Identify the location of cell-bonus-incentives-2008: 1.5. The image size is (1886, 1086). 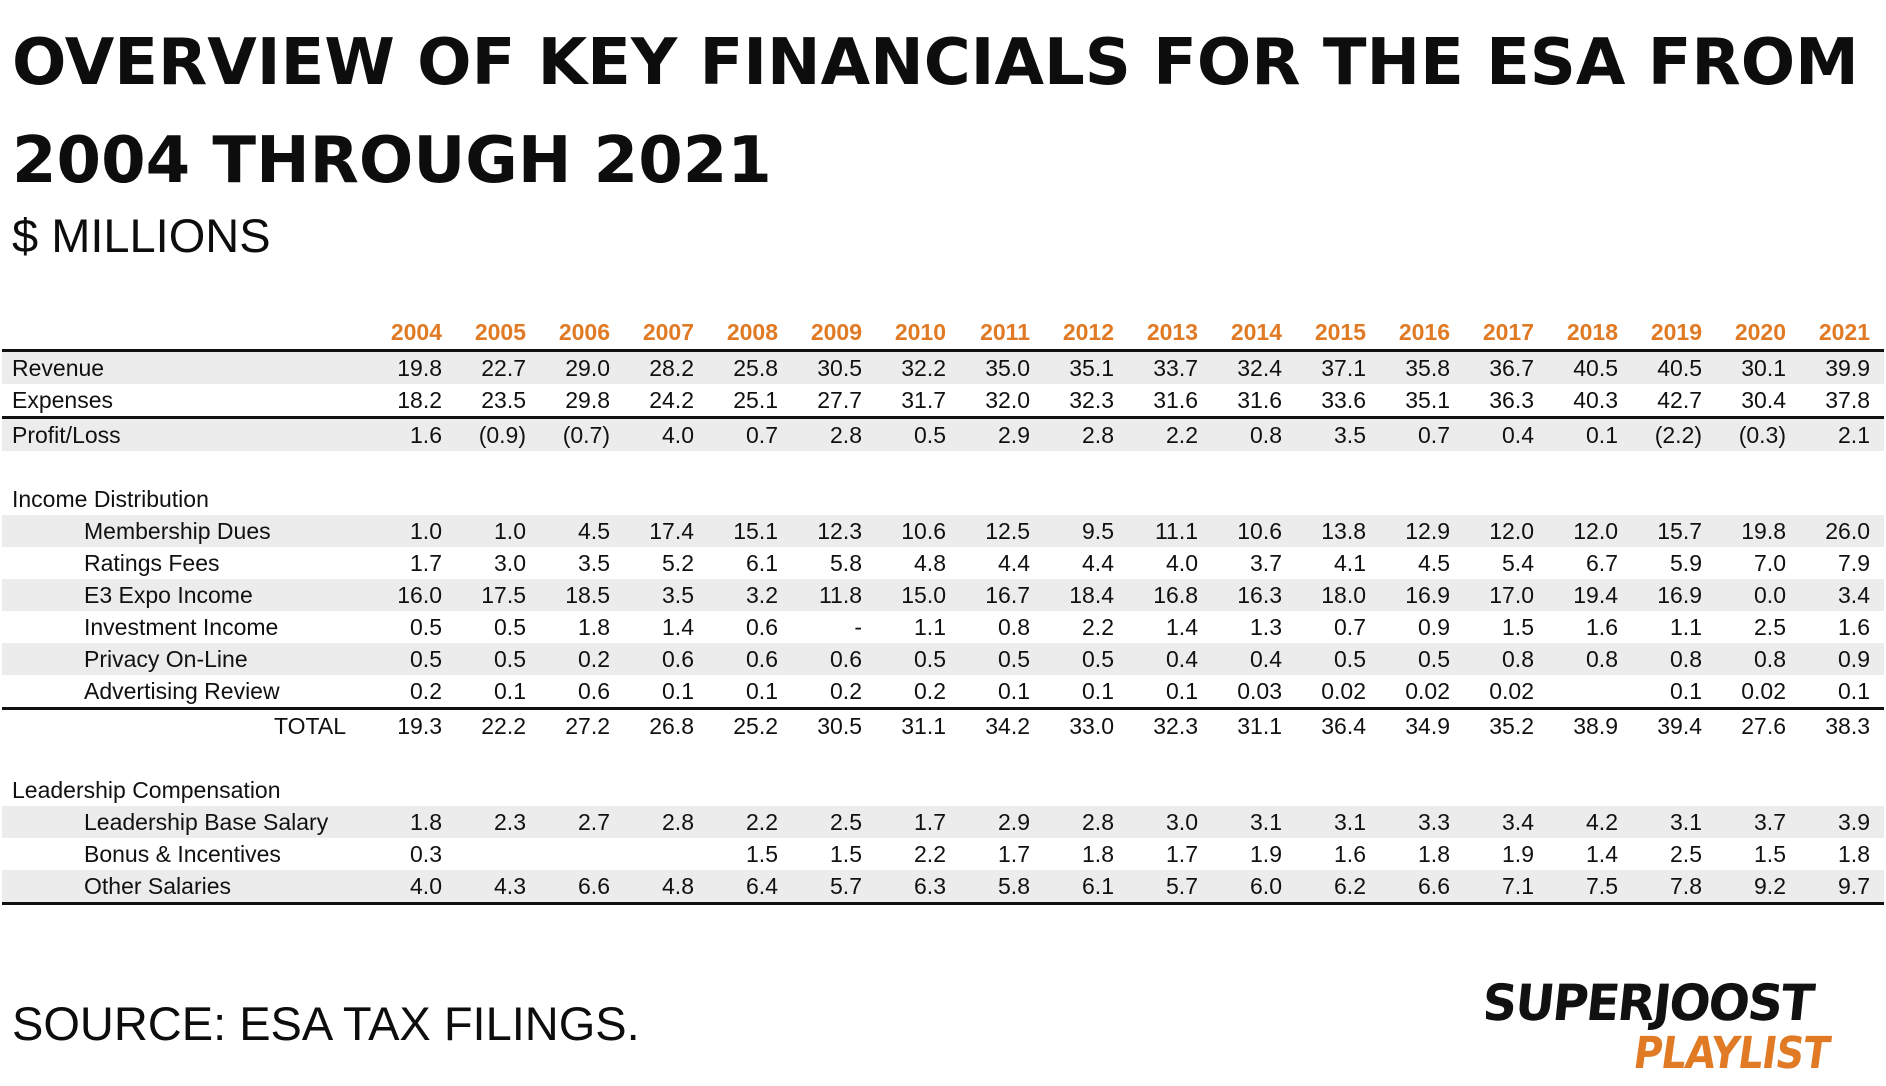
(762, 854).